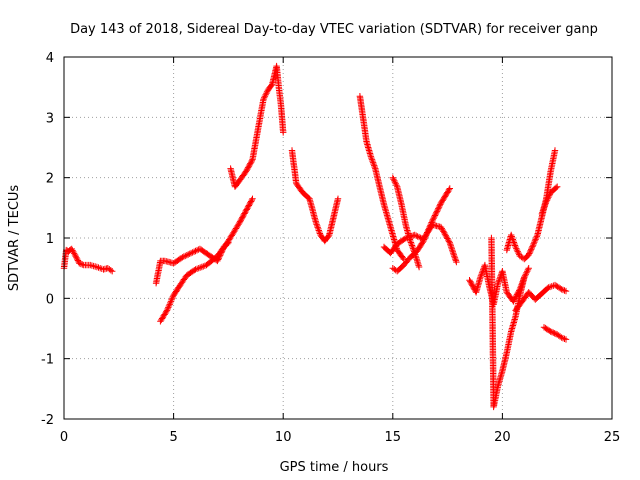 The width and height of the screenshot is (640, 480). I want to click on series-sat-a, so click(88, 260).